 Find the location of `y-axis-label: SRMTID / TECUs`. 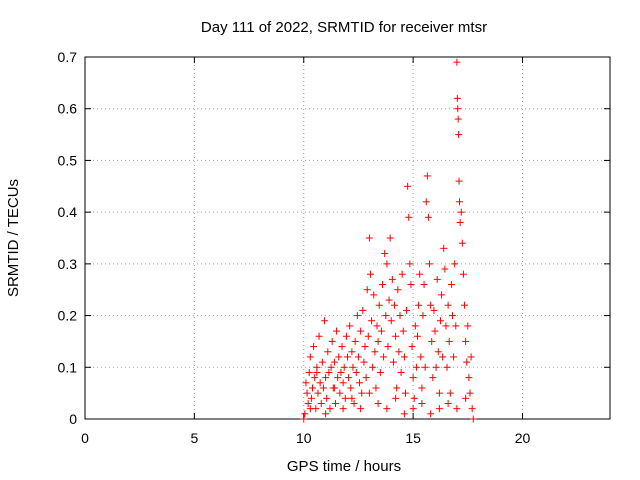

y-axis-label: SRMTID / TECUs is located at coordinates (13, 238).